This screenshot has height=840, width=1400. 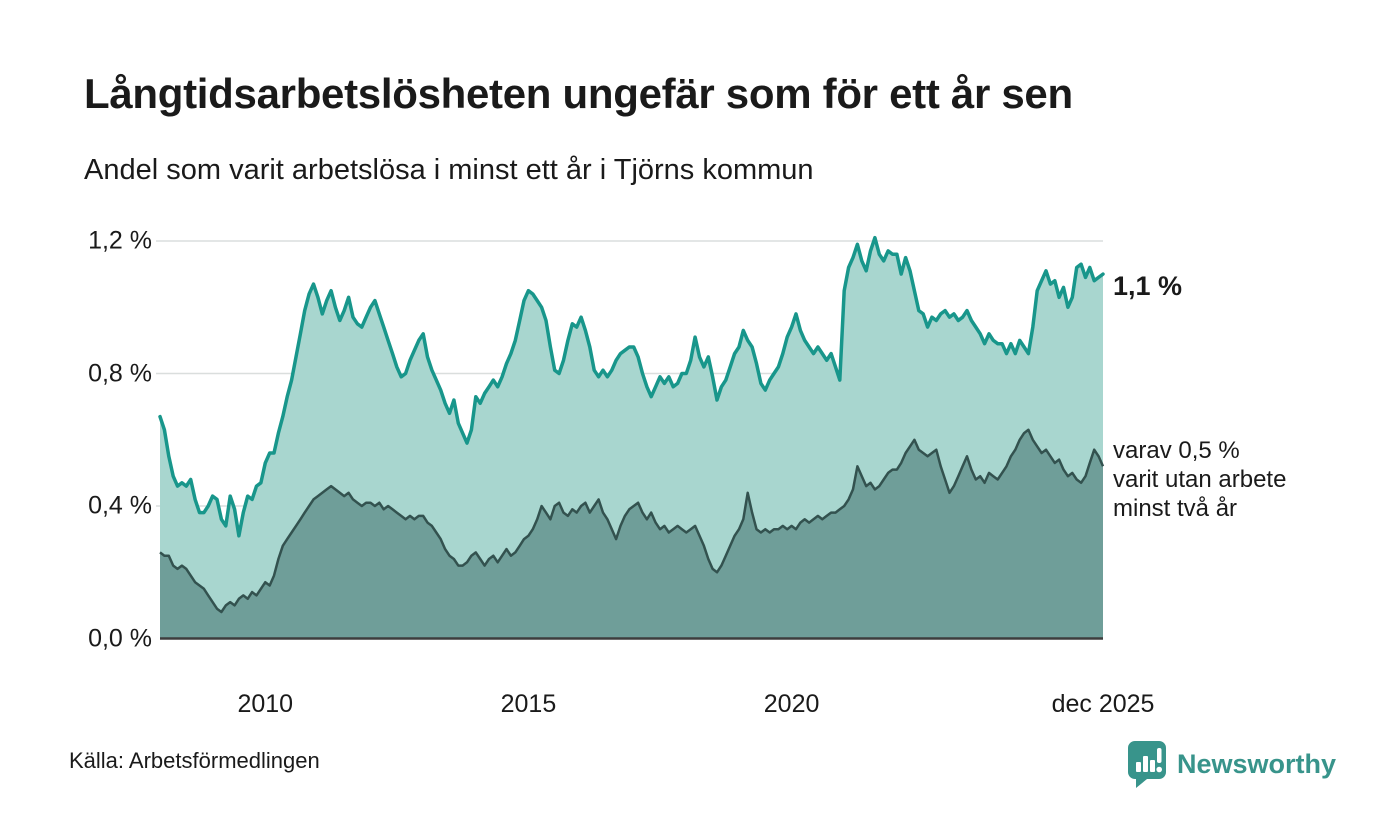 What do you see at coordinates (632, 521) in the screenshot?
I see `series-line-two-year` at bounding box center [632, 521].